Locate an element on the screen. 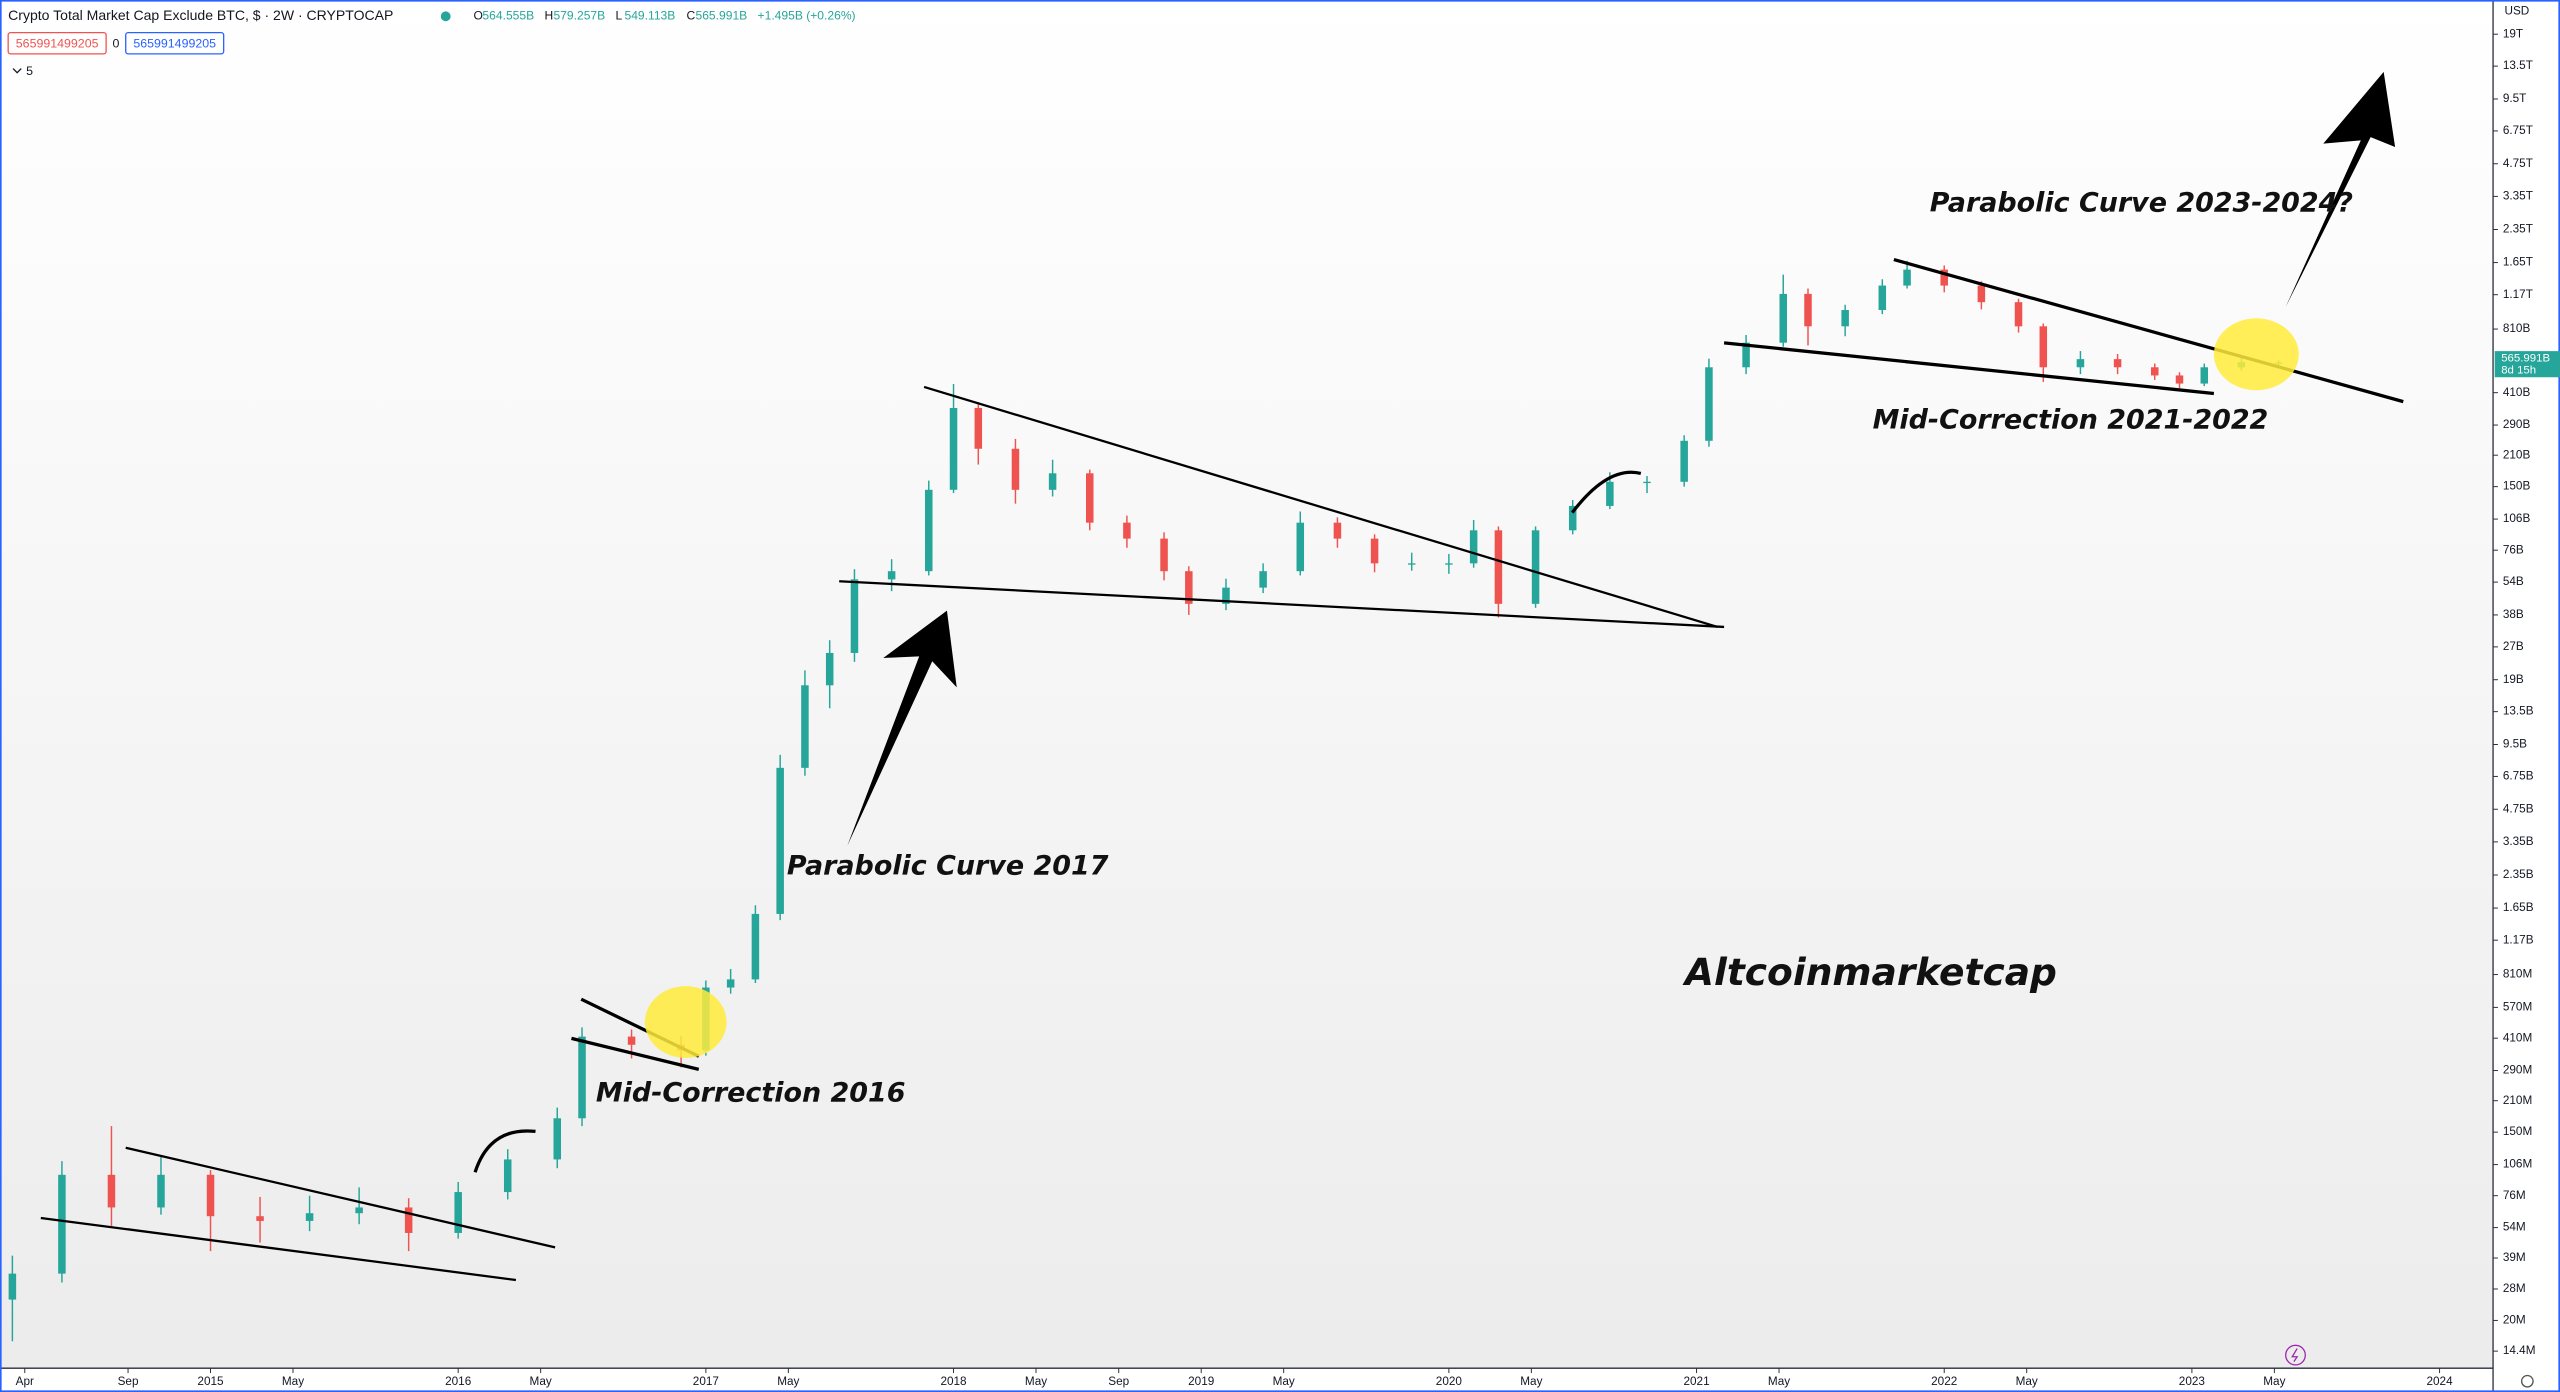 The height and width of the screenshot is (1392, 2560). ohlc-key: H is located at coordinates (548, 16).